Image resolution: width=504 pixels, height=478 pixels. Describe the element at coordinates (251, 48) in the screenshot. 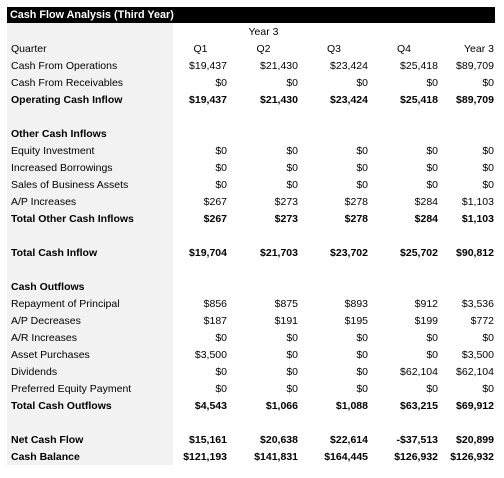

I see `column-header-row: Quarter Q1 Q2 Q3 Q4 Year 3` at that location.